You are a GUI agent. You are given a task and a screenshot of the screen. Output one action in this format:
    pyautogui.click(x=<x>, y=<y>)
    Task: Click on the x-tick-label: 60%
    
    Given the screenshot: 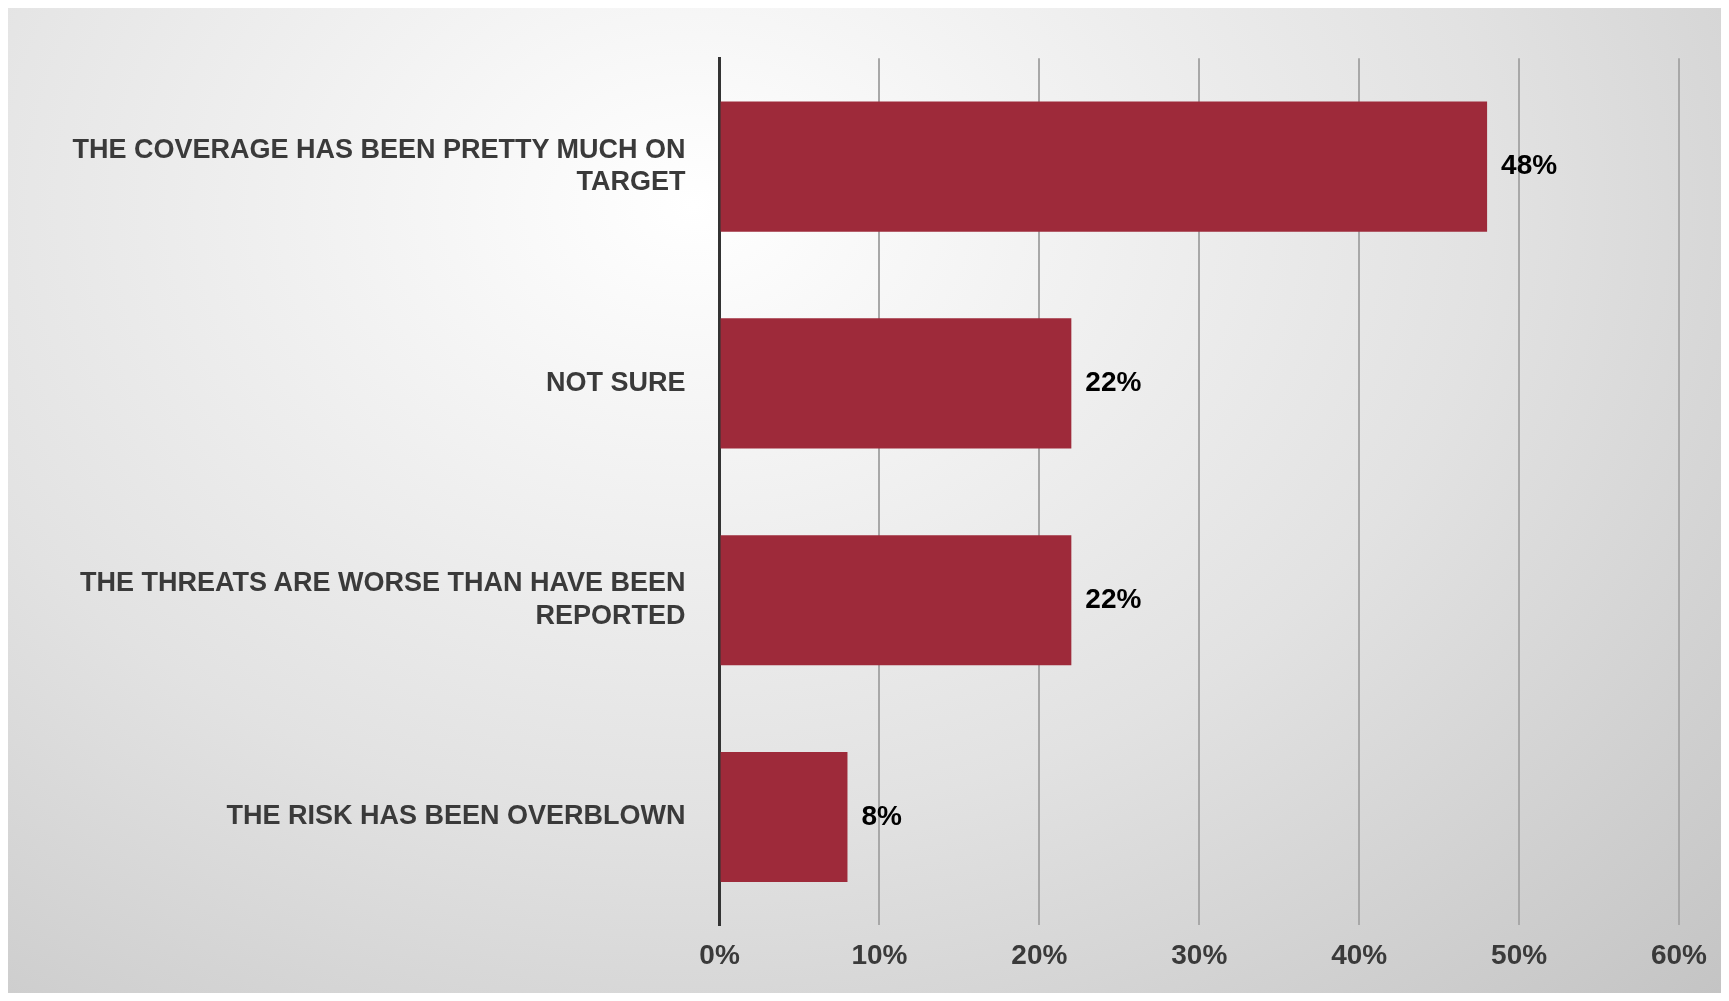 What is the action you would take?
    pyautogui.click(x=1679, y=954)
    